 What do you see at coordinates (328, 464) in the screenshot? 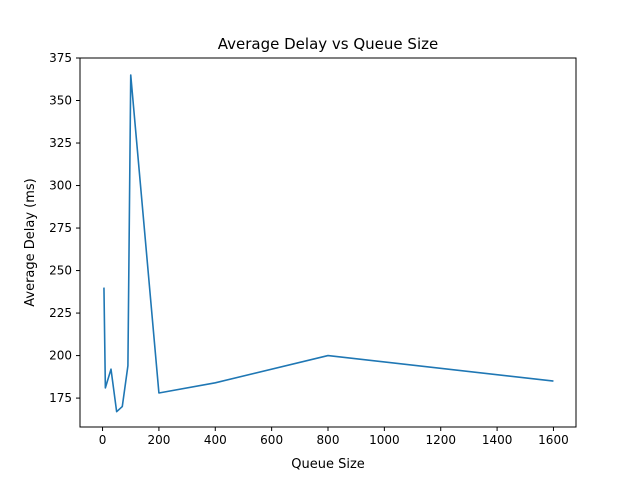
I see `x-axis-label: Queue Size` at bounding box center [328, 464].